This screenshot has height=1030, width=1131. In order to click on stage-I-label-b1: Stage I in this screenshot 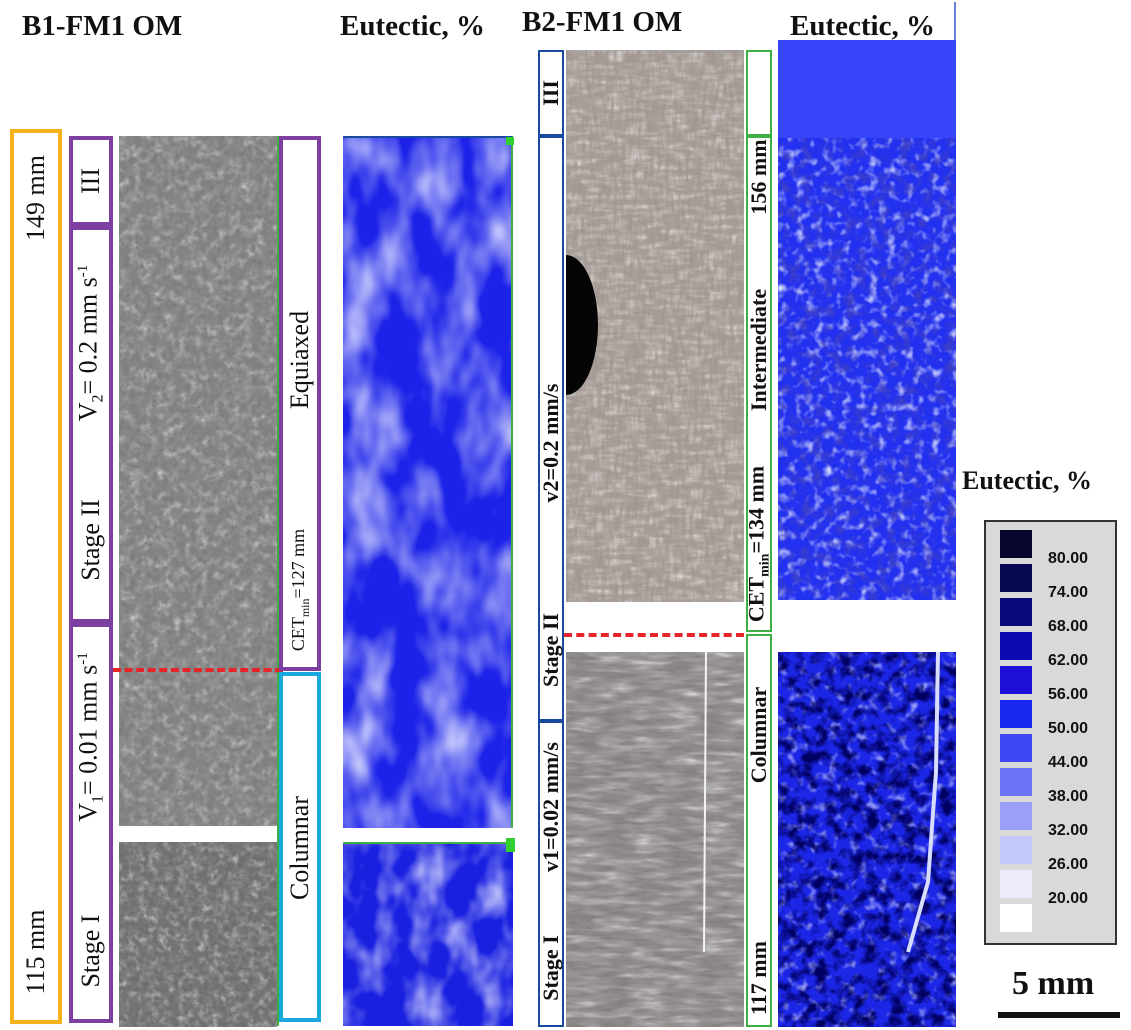, I will do `click(90, 951)`.